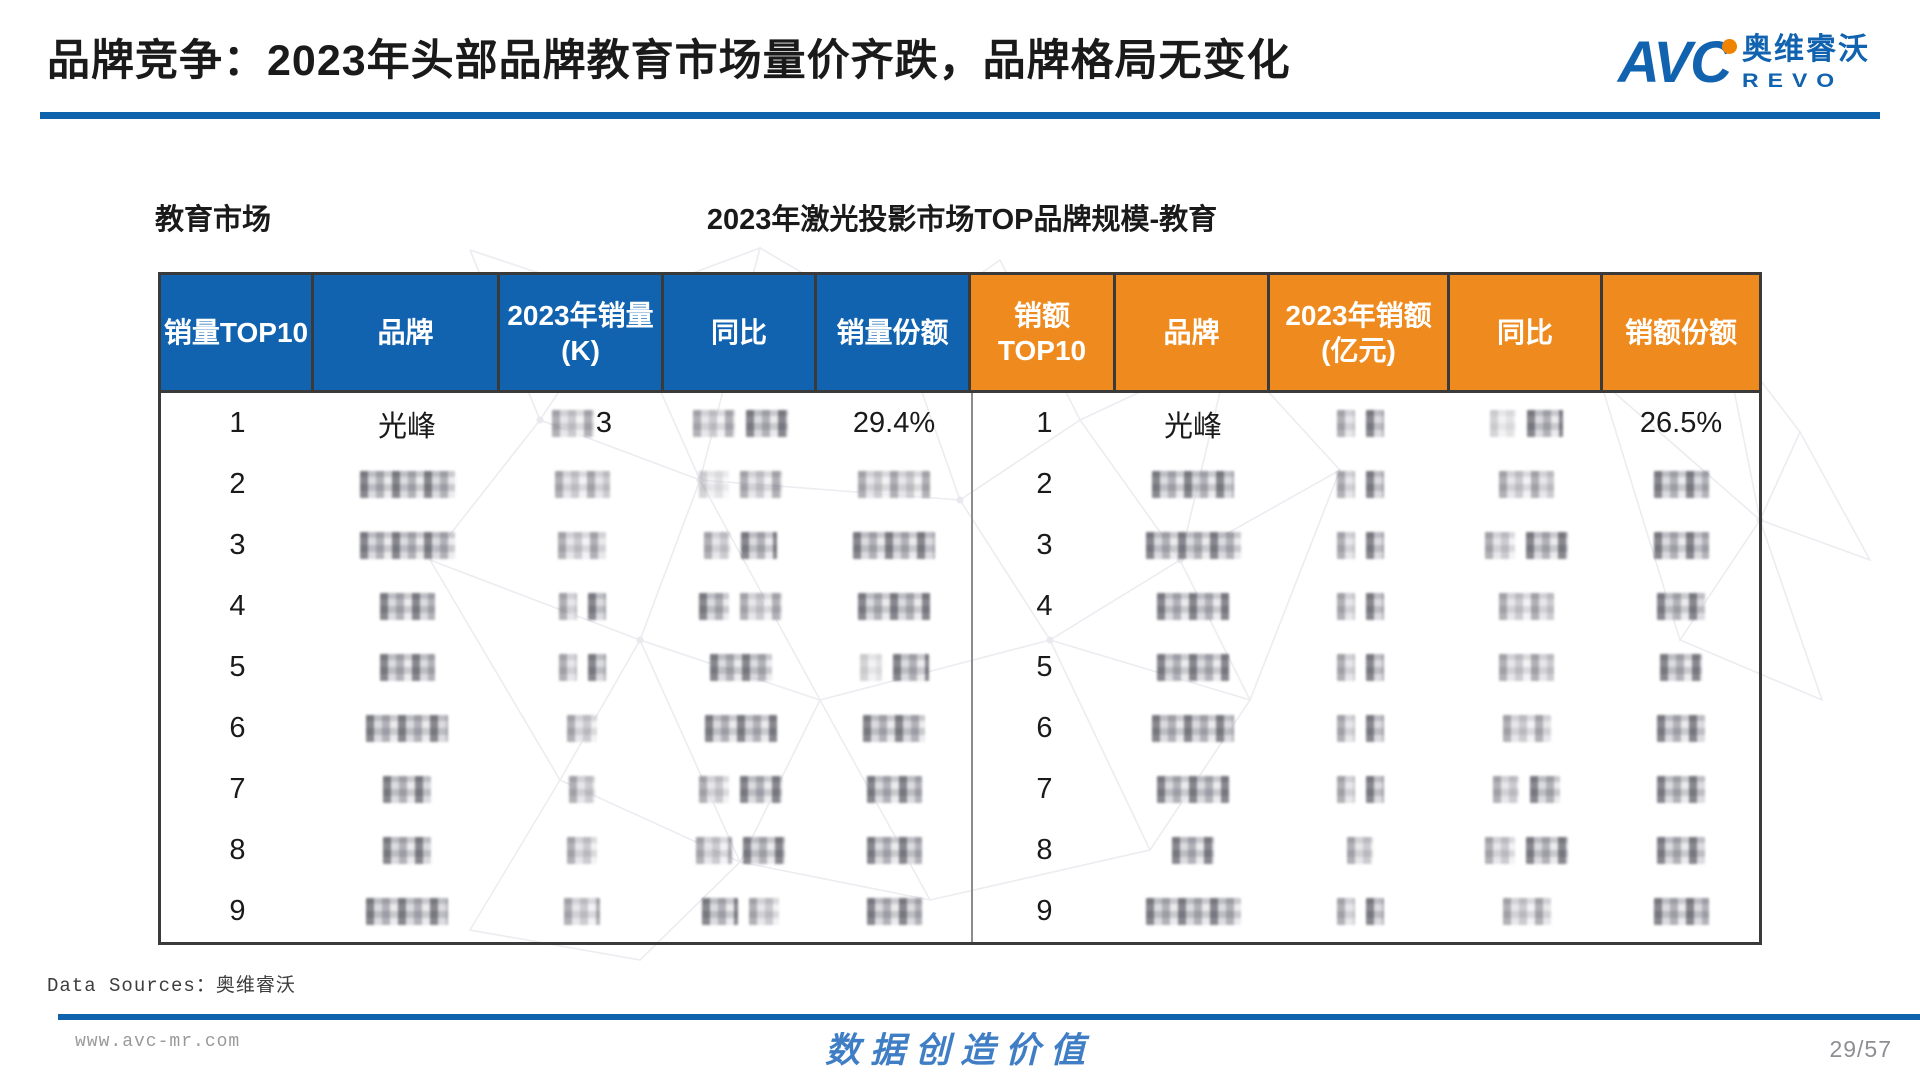 Image resolution: width=1920 pixels, height=1080 pixels. What do you see at coordinates (1043, 728) in the screenshot?
I see `cell-rank: 6` at bounding box center [1043, 728].